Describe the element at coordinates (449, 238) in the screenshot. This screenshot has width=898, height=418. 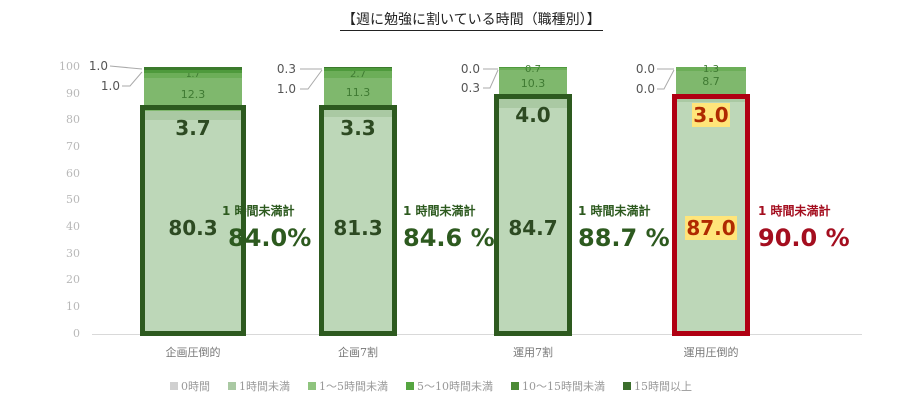
I see `sum-value: 84.6 %` at that location.